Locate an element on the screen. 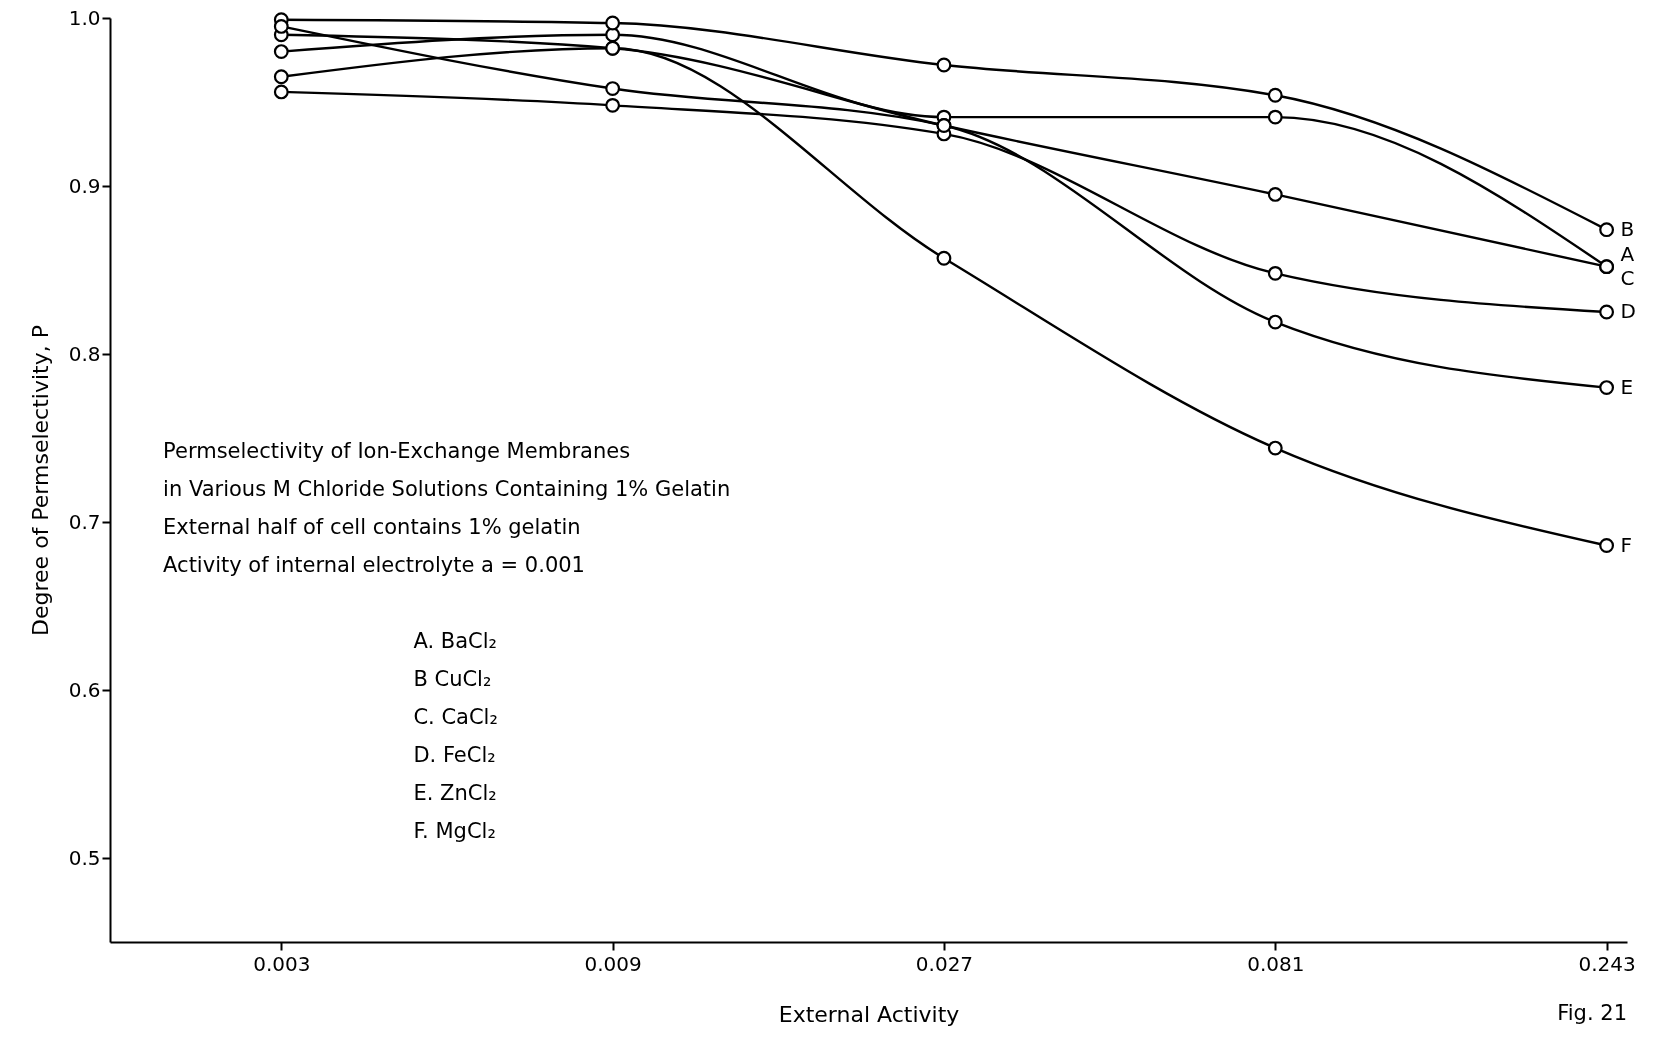  series-label: C is located at coordinates (1627, 277).